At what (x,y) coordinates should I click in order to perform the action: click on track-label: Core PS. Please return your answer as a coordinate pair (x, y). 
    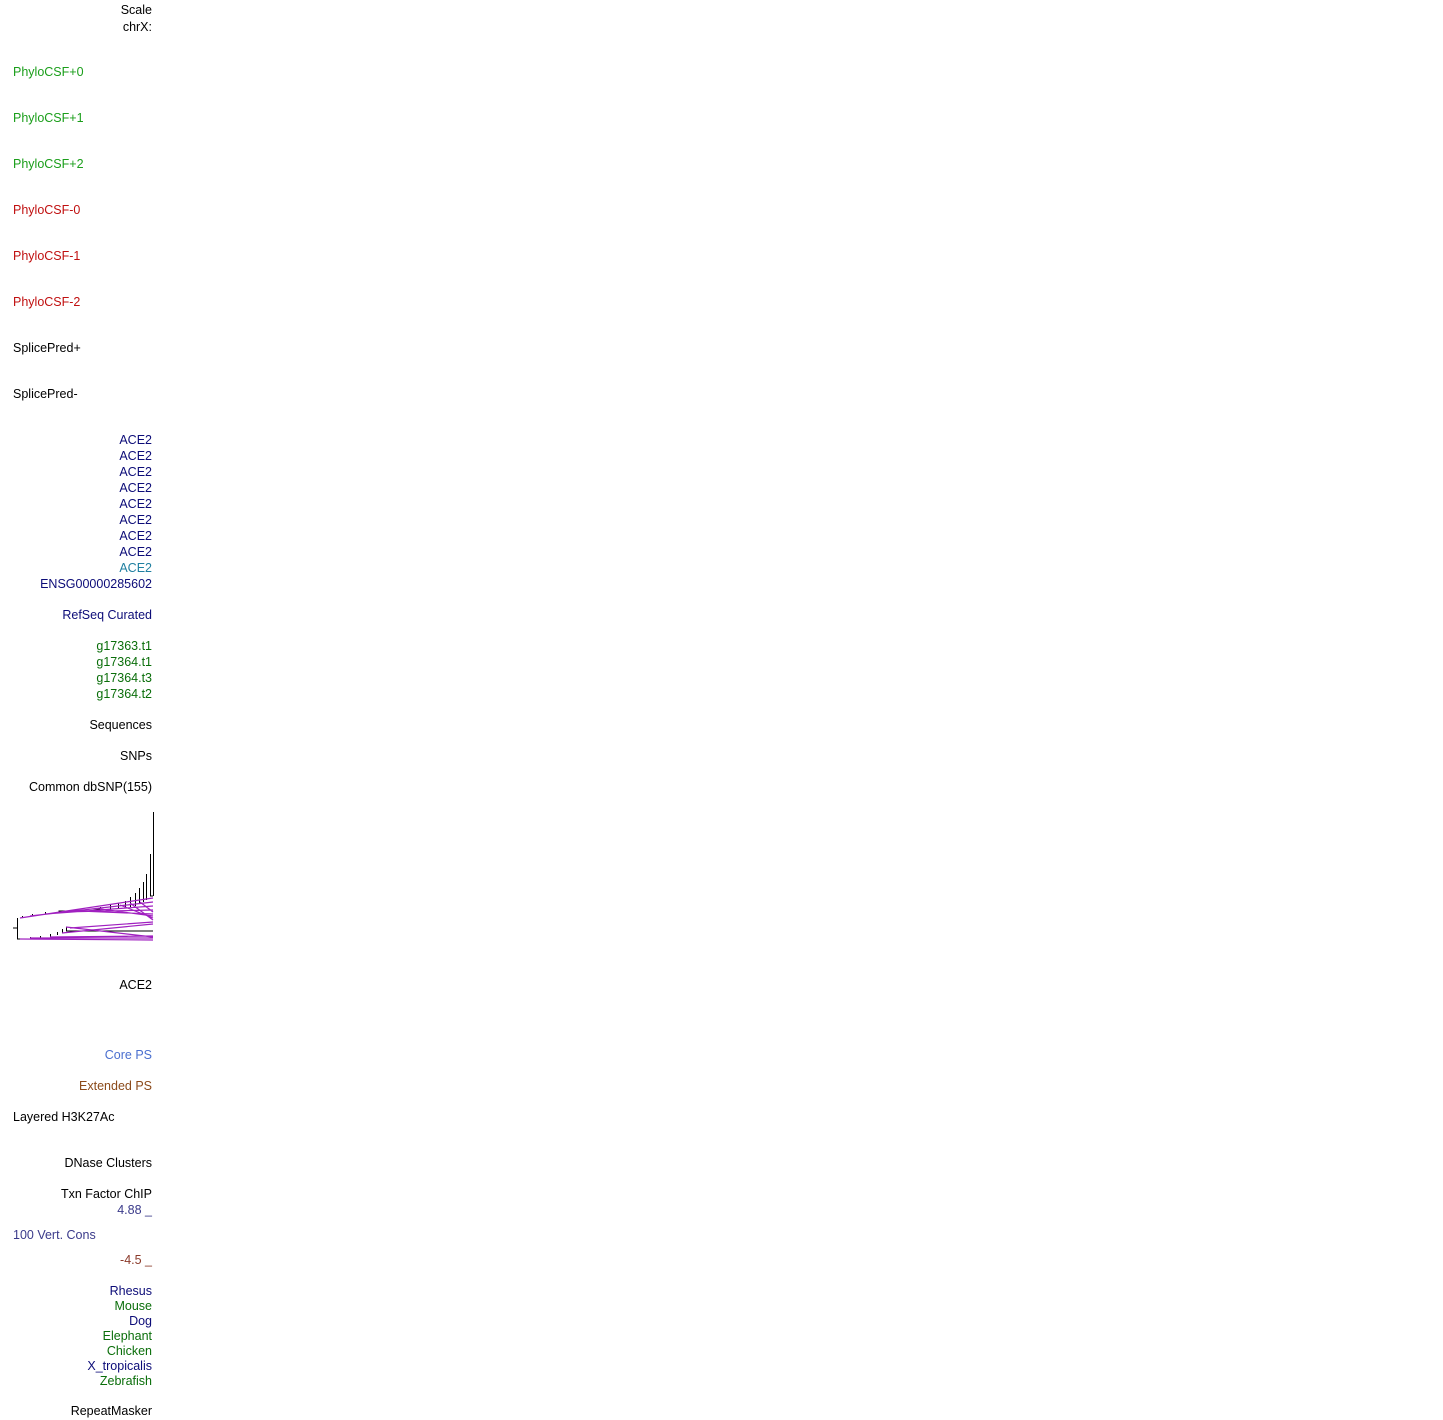
    Looking at the image, I should click on (128, 1055).